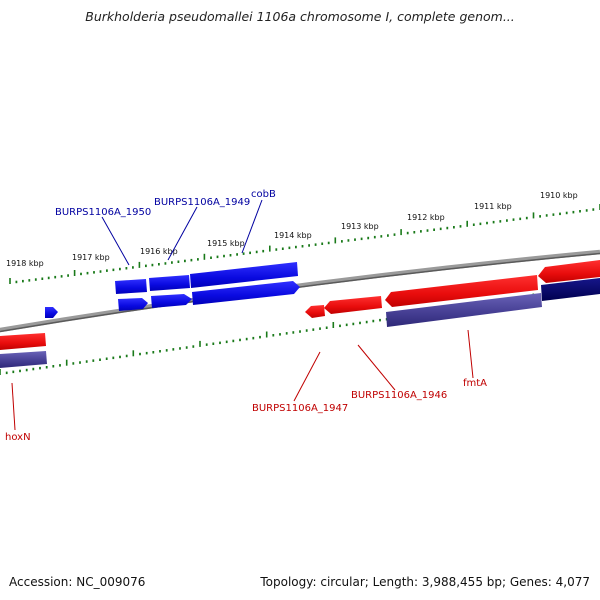 This screenshot has width=600, height=600. Describe the element at coordinates (493, 206) in the screenshot. I see `scale-label-1911: 1911 kbp` at that location.